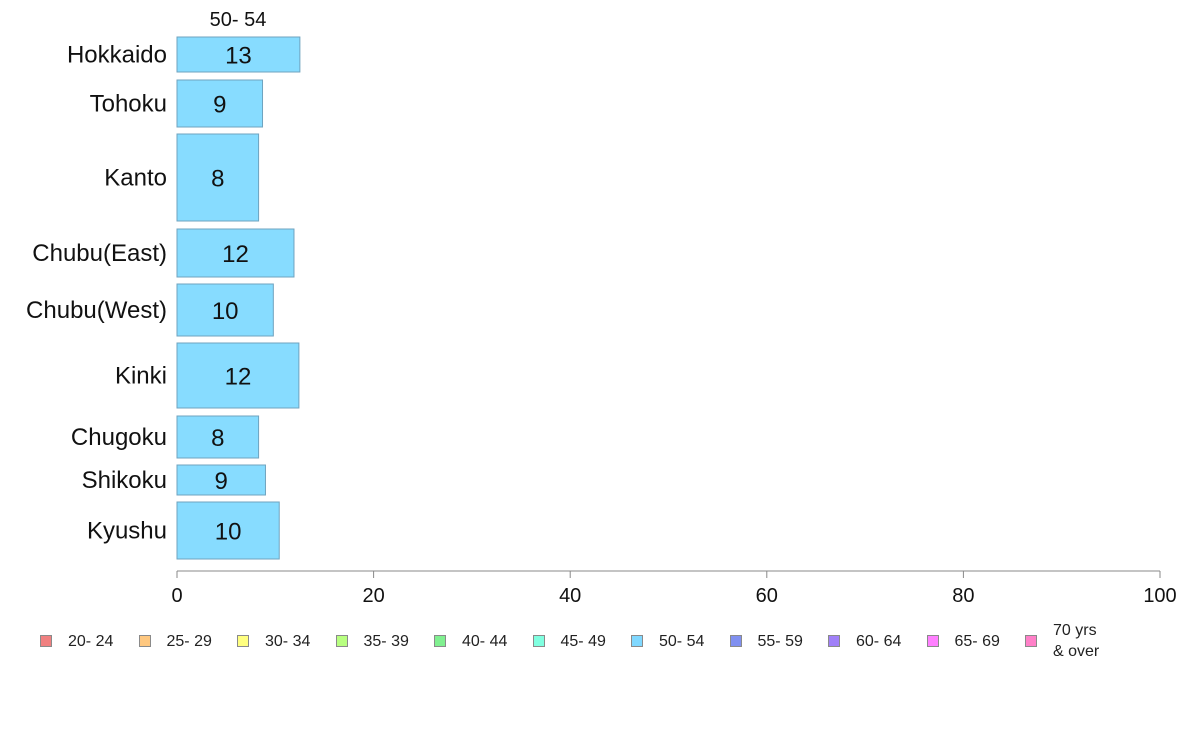 Image resolution: width=1188 pixels, height=736 pixels. I want to click on legend-label: 60- 64, so click(879, 641).